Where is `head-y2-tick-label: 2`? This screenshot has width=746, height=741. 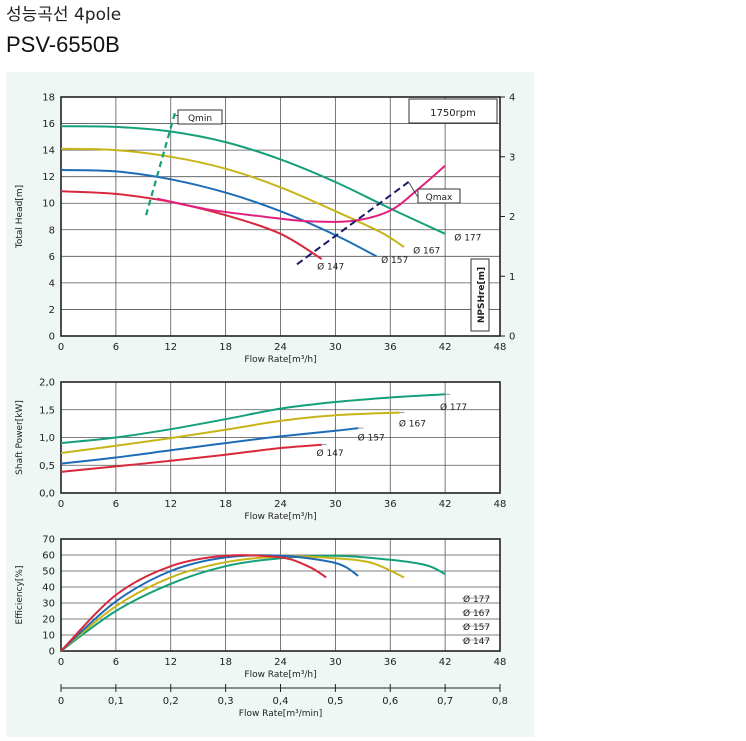 head-y2-tick-label: 2 is located at coordinates (512, 217).